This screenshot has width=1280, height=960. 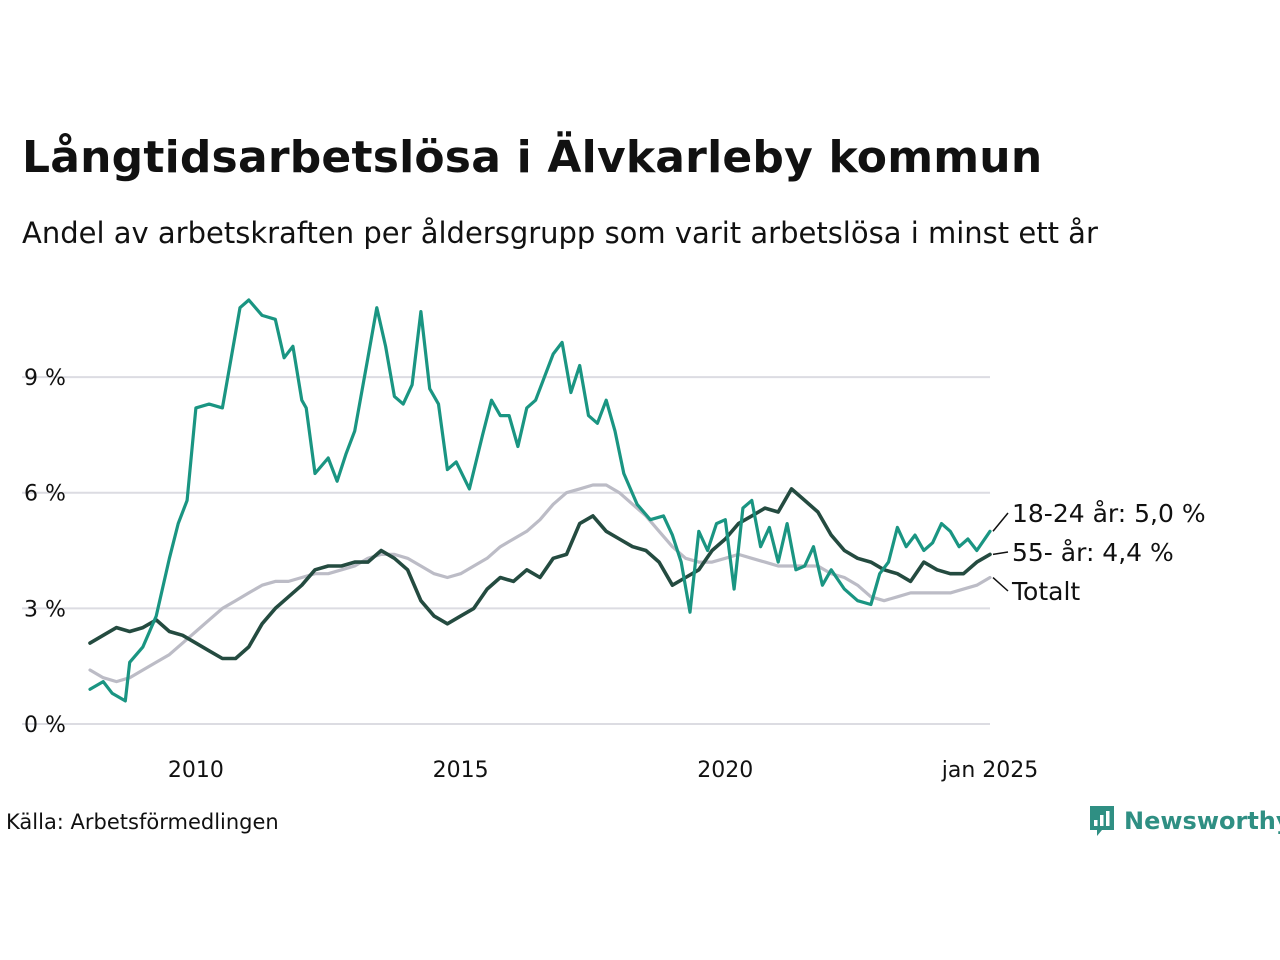 I want to click on y-tick-label: 9 %, so click(x=45, y=378).